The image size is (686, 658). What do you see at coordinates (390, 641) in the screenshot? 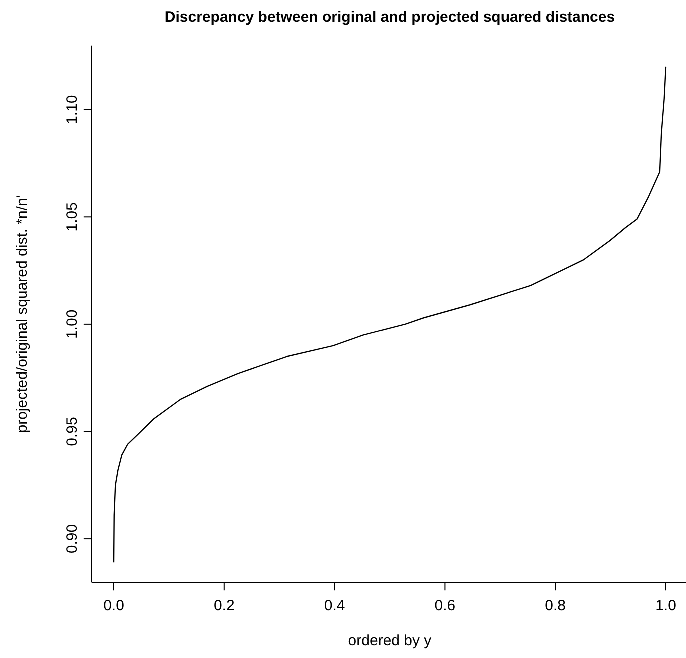
I see `x-axis-title: ordered by y` at bounding box center [390, 641].